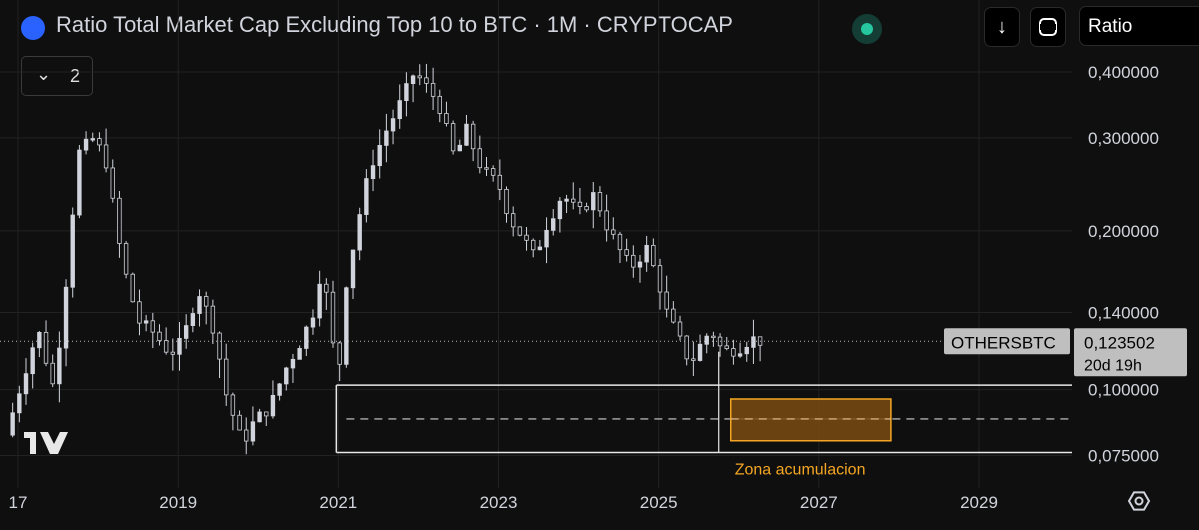 Image resolution: width=1199 pixels, height=530 pixels. I want to click on accumulation-zone, so click(811, 420).